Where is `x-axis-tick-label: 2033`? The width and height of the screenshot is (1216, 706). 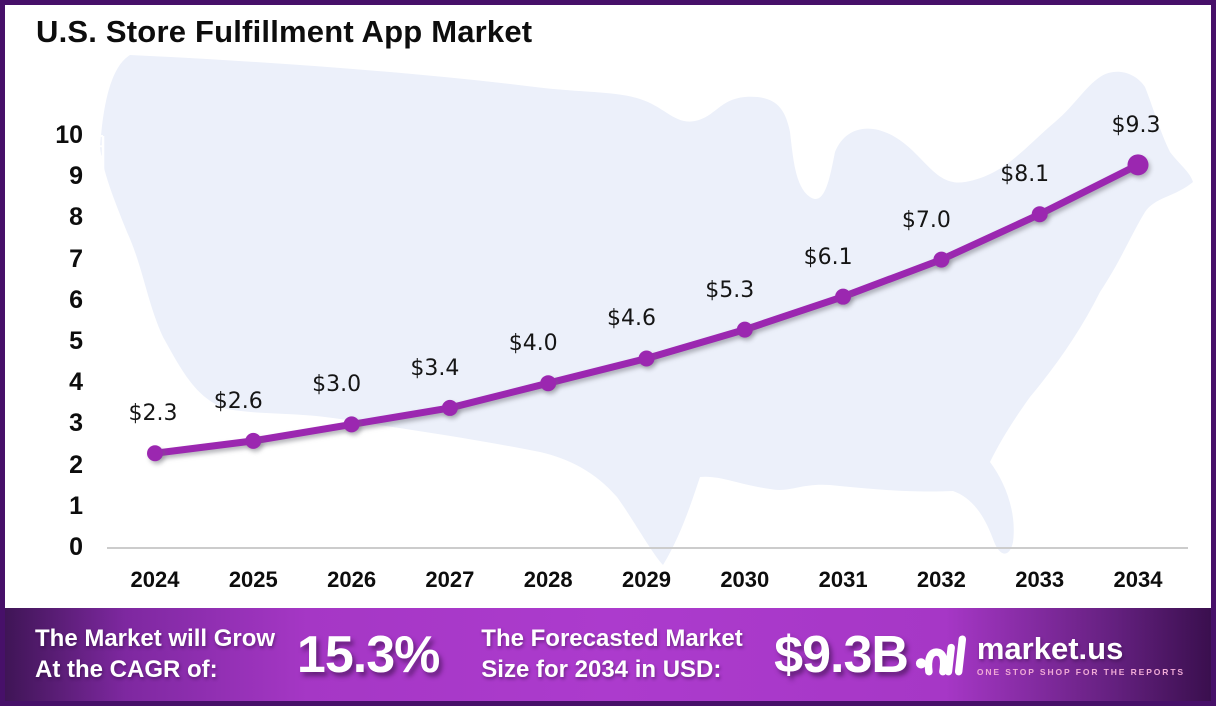 x-axis-tick-label: 2033 is located at coordinates (1040, 579).